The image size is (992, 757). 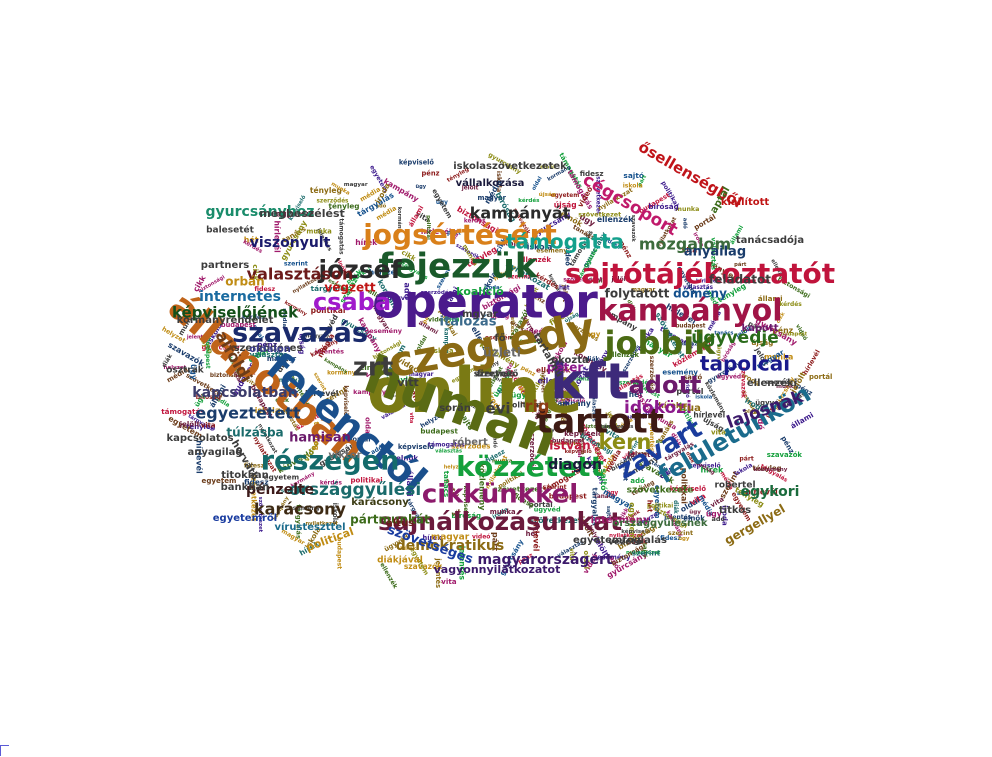 What do you see at coordinates (254, 465) in the screenshot?
I see `filler-word: fidesz` at bounding box center [254, 465].